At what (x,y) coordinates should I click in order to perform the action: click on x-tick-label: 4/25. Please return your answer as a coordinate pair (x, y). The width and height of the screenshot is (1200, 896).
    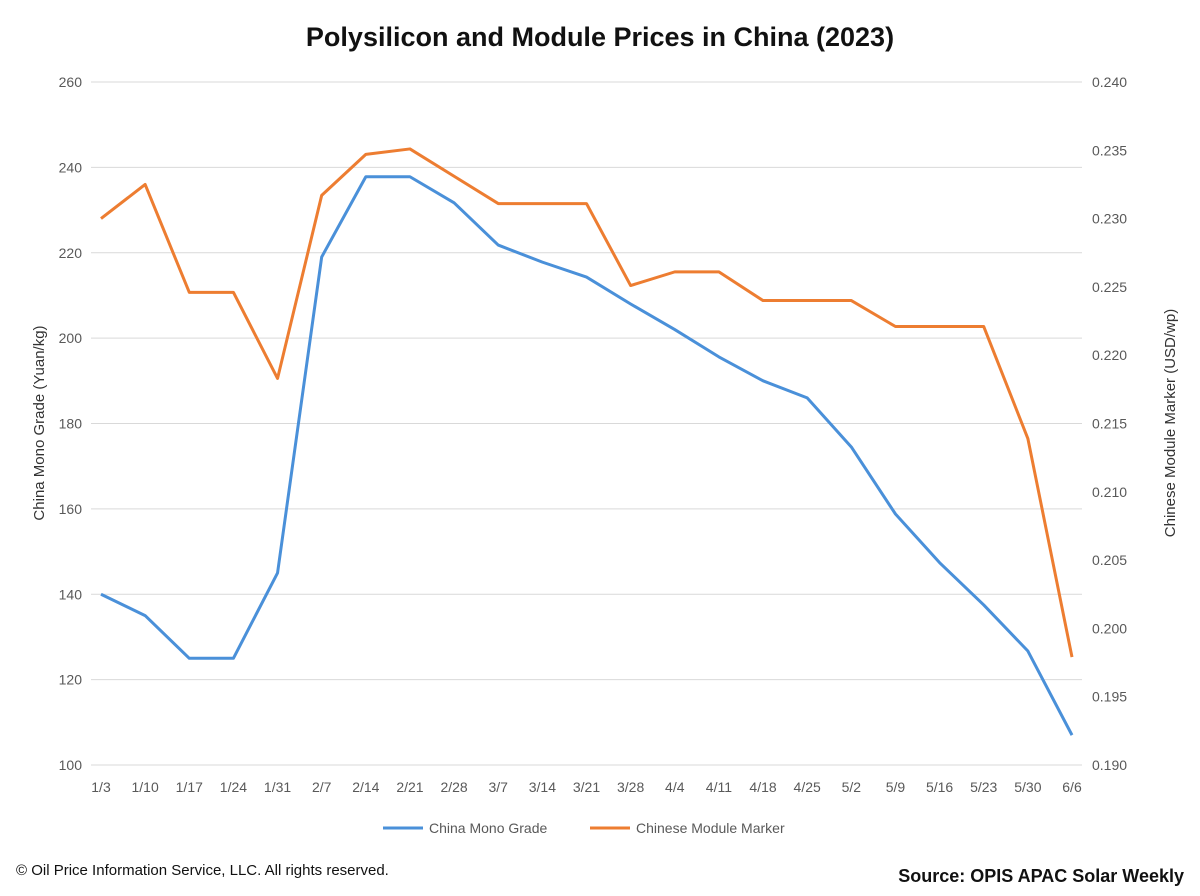
    Looking at the image, I should click on (807, 787).